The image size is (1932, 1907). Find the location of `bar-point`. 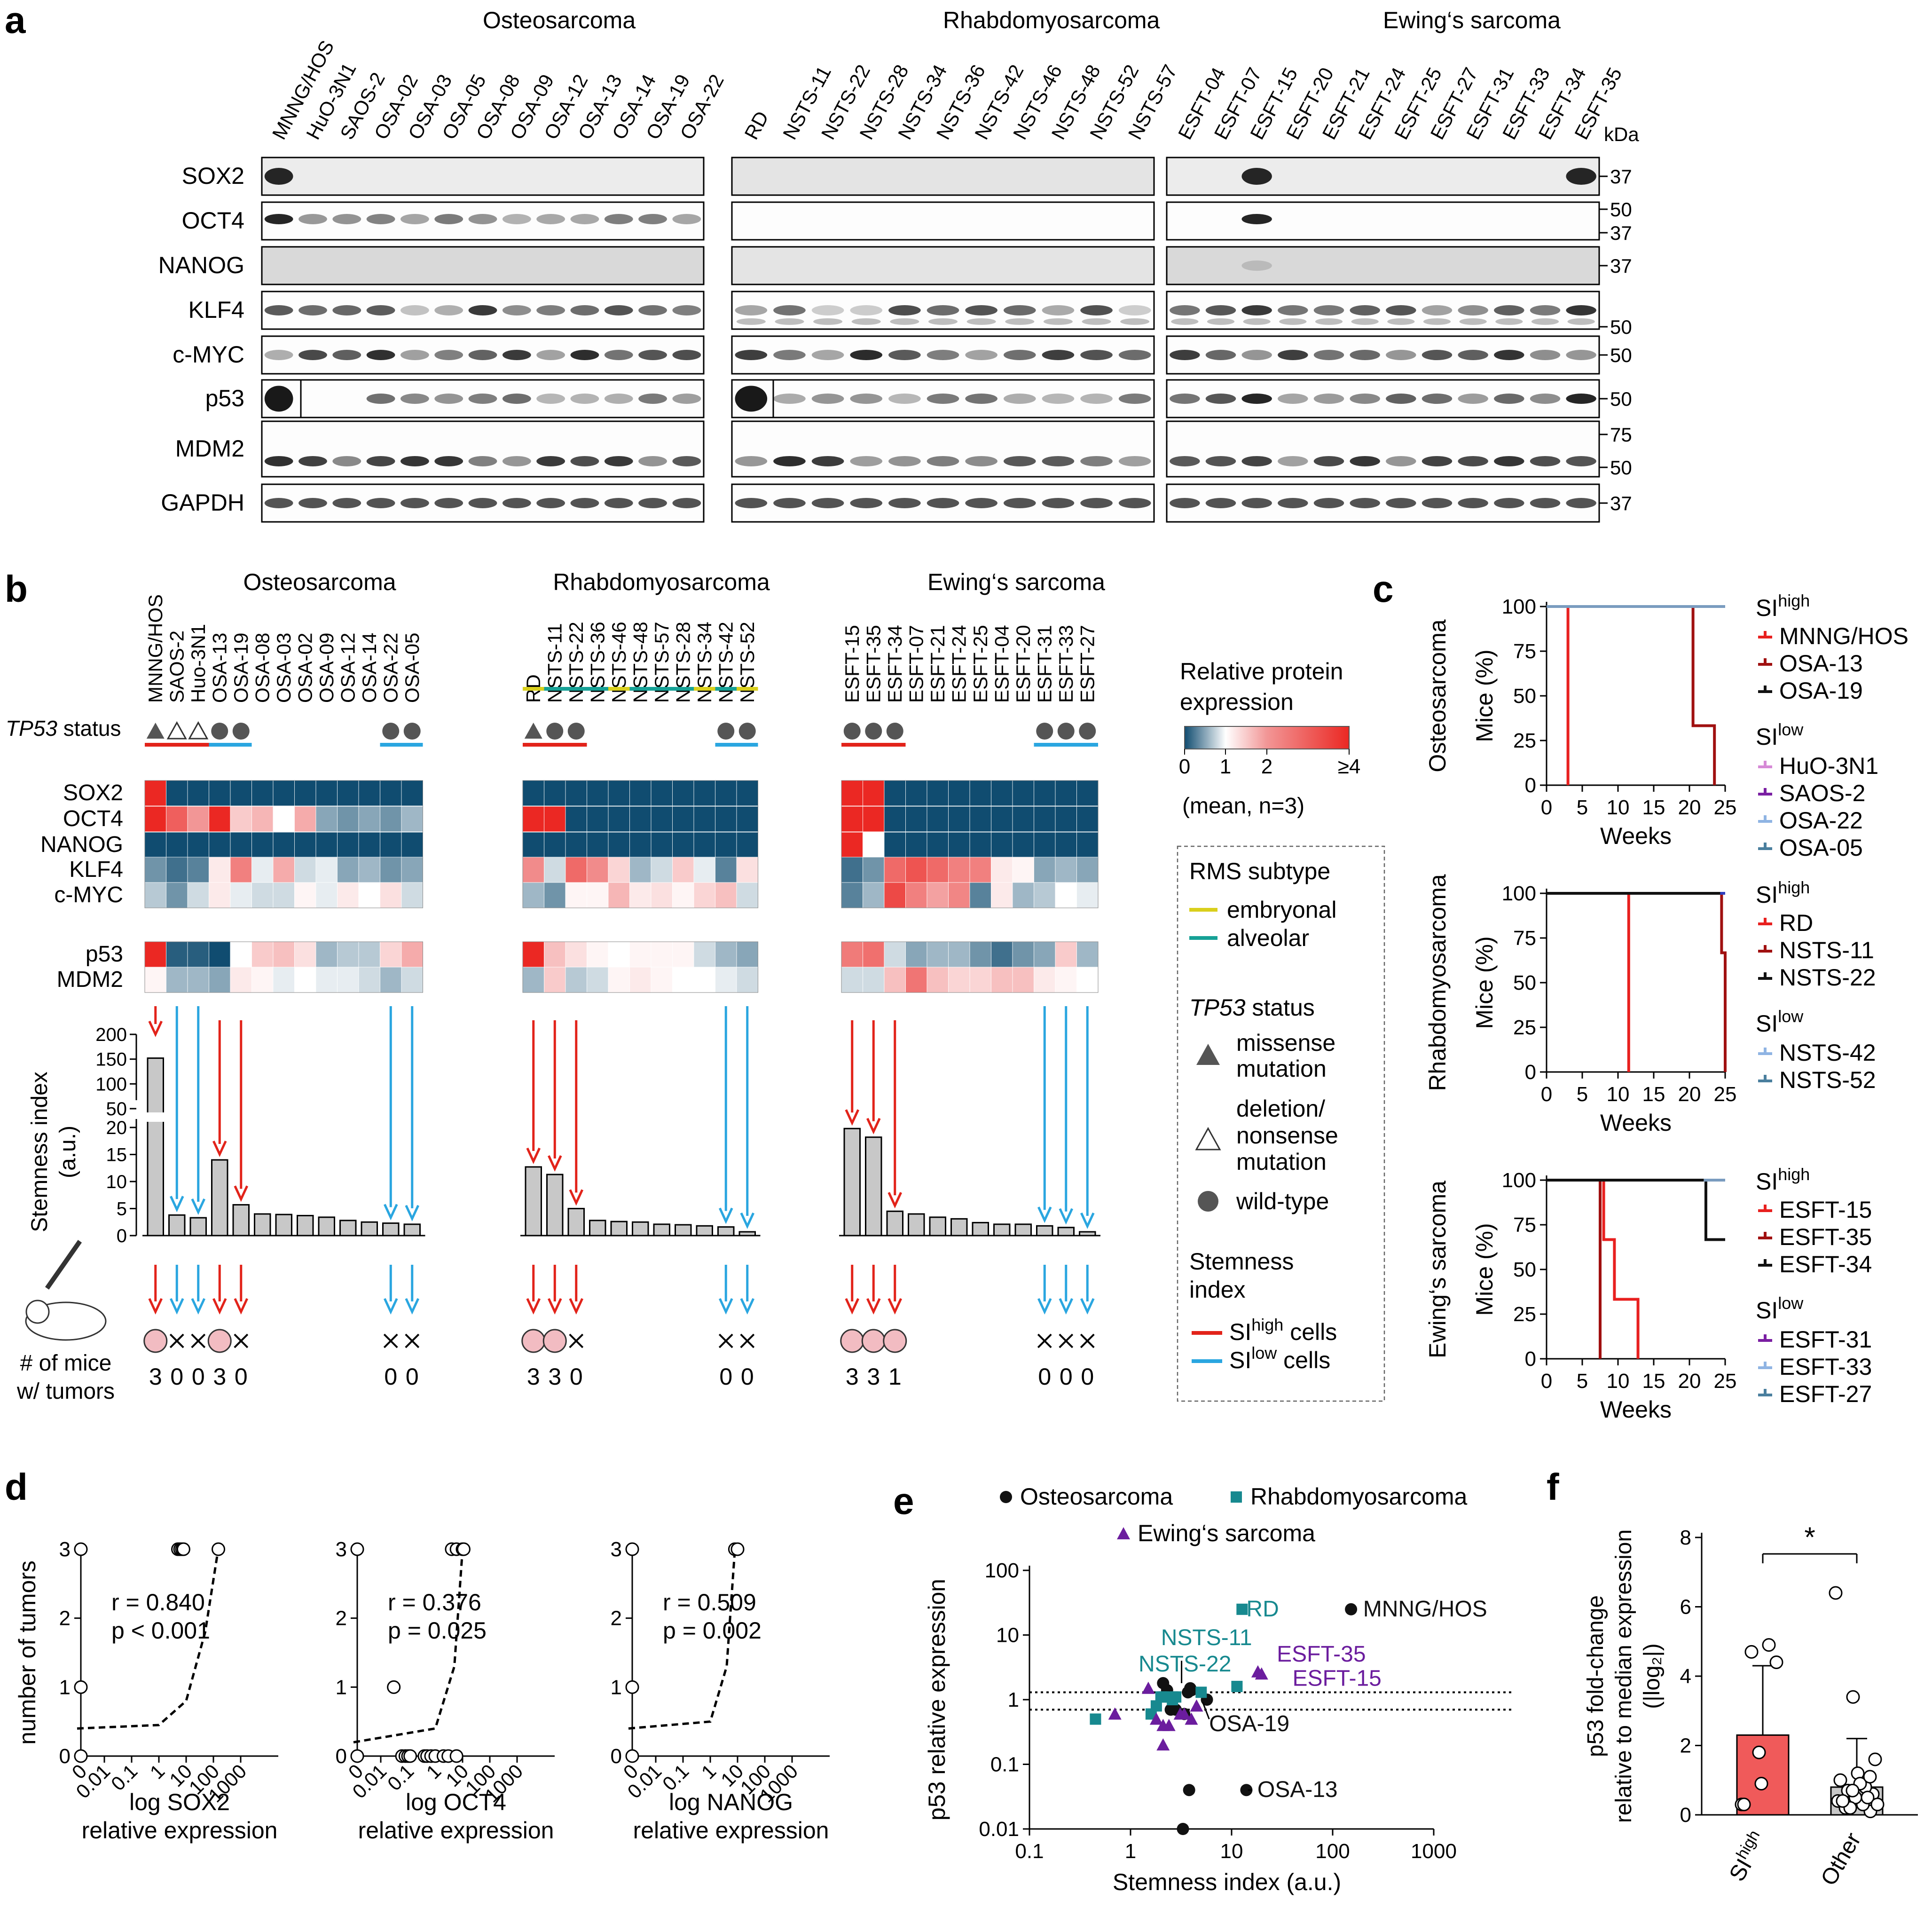

bar-point is located at coordinates (1875, 1759).